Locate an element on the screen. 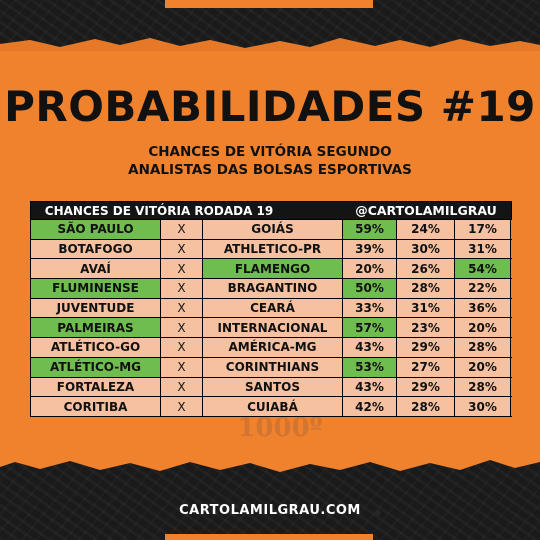 The height and width of the screenshot is (540, 540). home-win-pct-cell: 42% is located at coordinates (370, 406).